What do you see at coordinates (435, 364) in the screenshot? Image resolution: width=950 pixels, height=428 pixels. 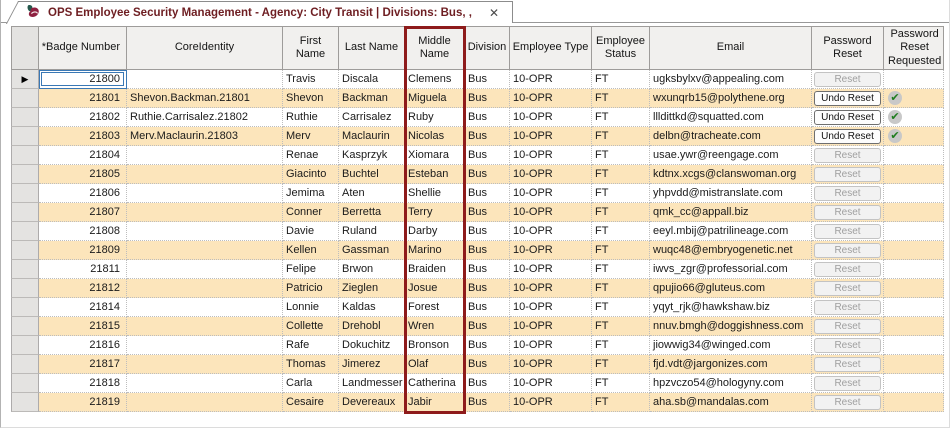 I see `middle-cell: Olaf` at bounding box center [435, 364].